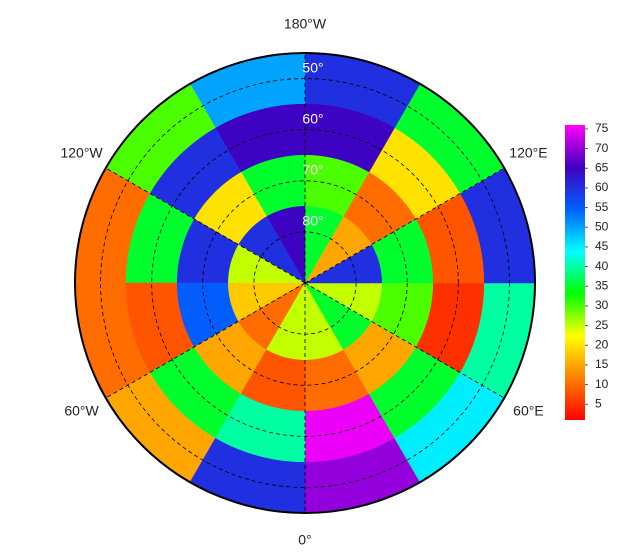 The height and width of the screenshot is (552, 625). I want to click on latitude-label: 80°, so click(312, 221).